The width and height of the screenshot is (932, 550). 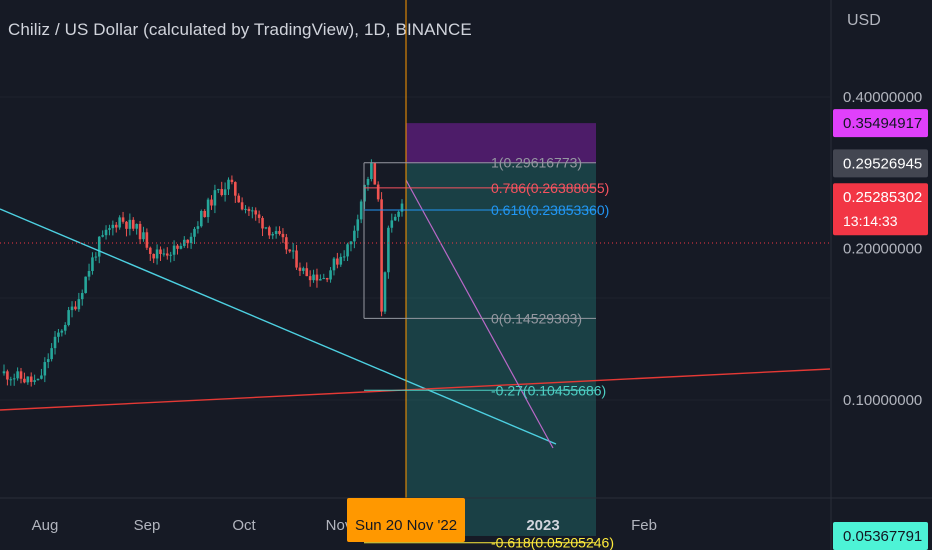 I want to click on time-tick-label: Oct, so click(x=244, y=525).